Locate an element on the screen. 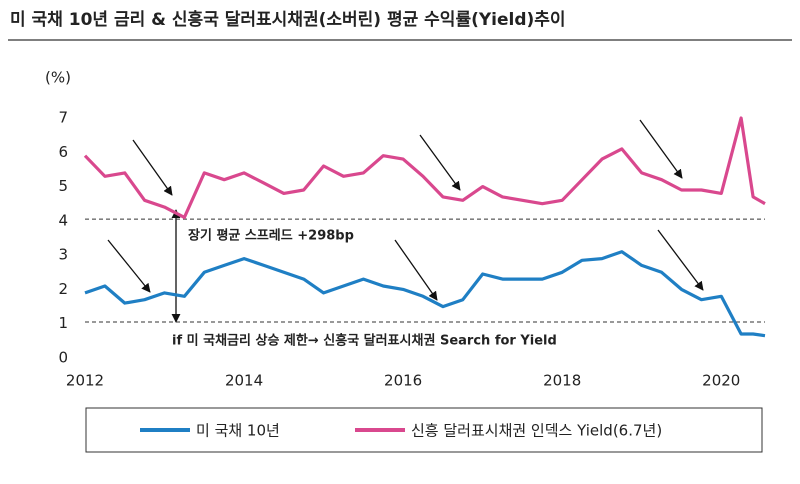 This screenshot has height=484, width=800. y-tick-label: 7 is located at coordinates (63, 118).